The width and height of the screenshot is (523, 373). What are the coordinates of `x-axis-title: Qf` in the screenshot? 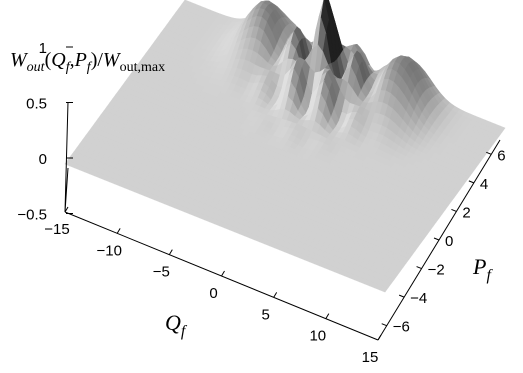 It's located at (176, 325).